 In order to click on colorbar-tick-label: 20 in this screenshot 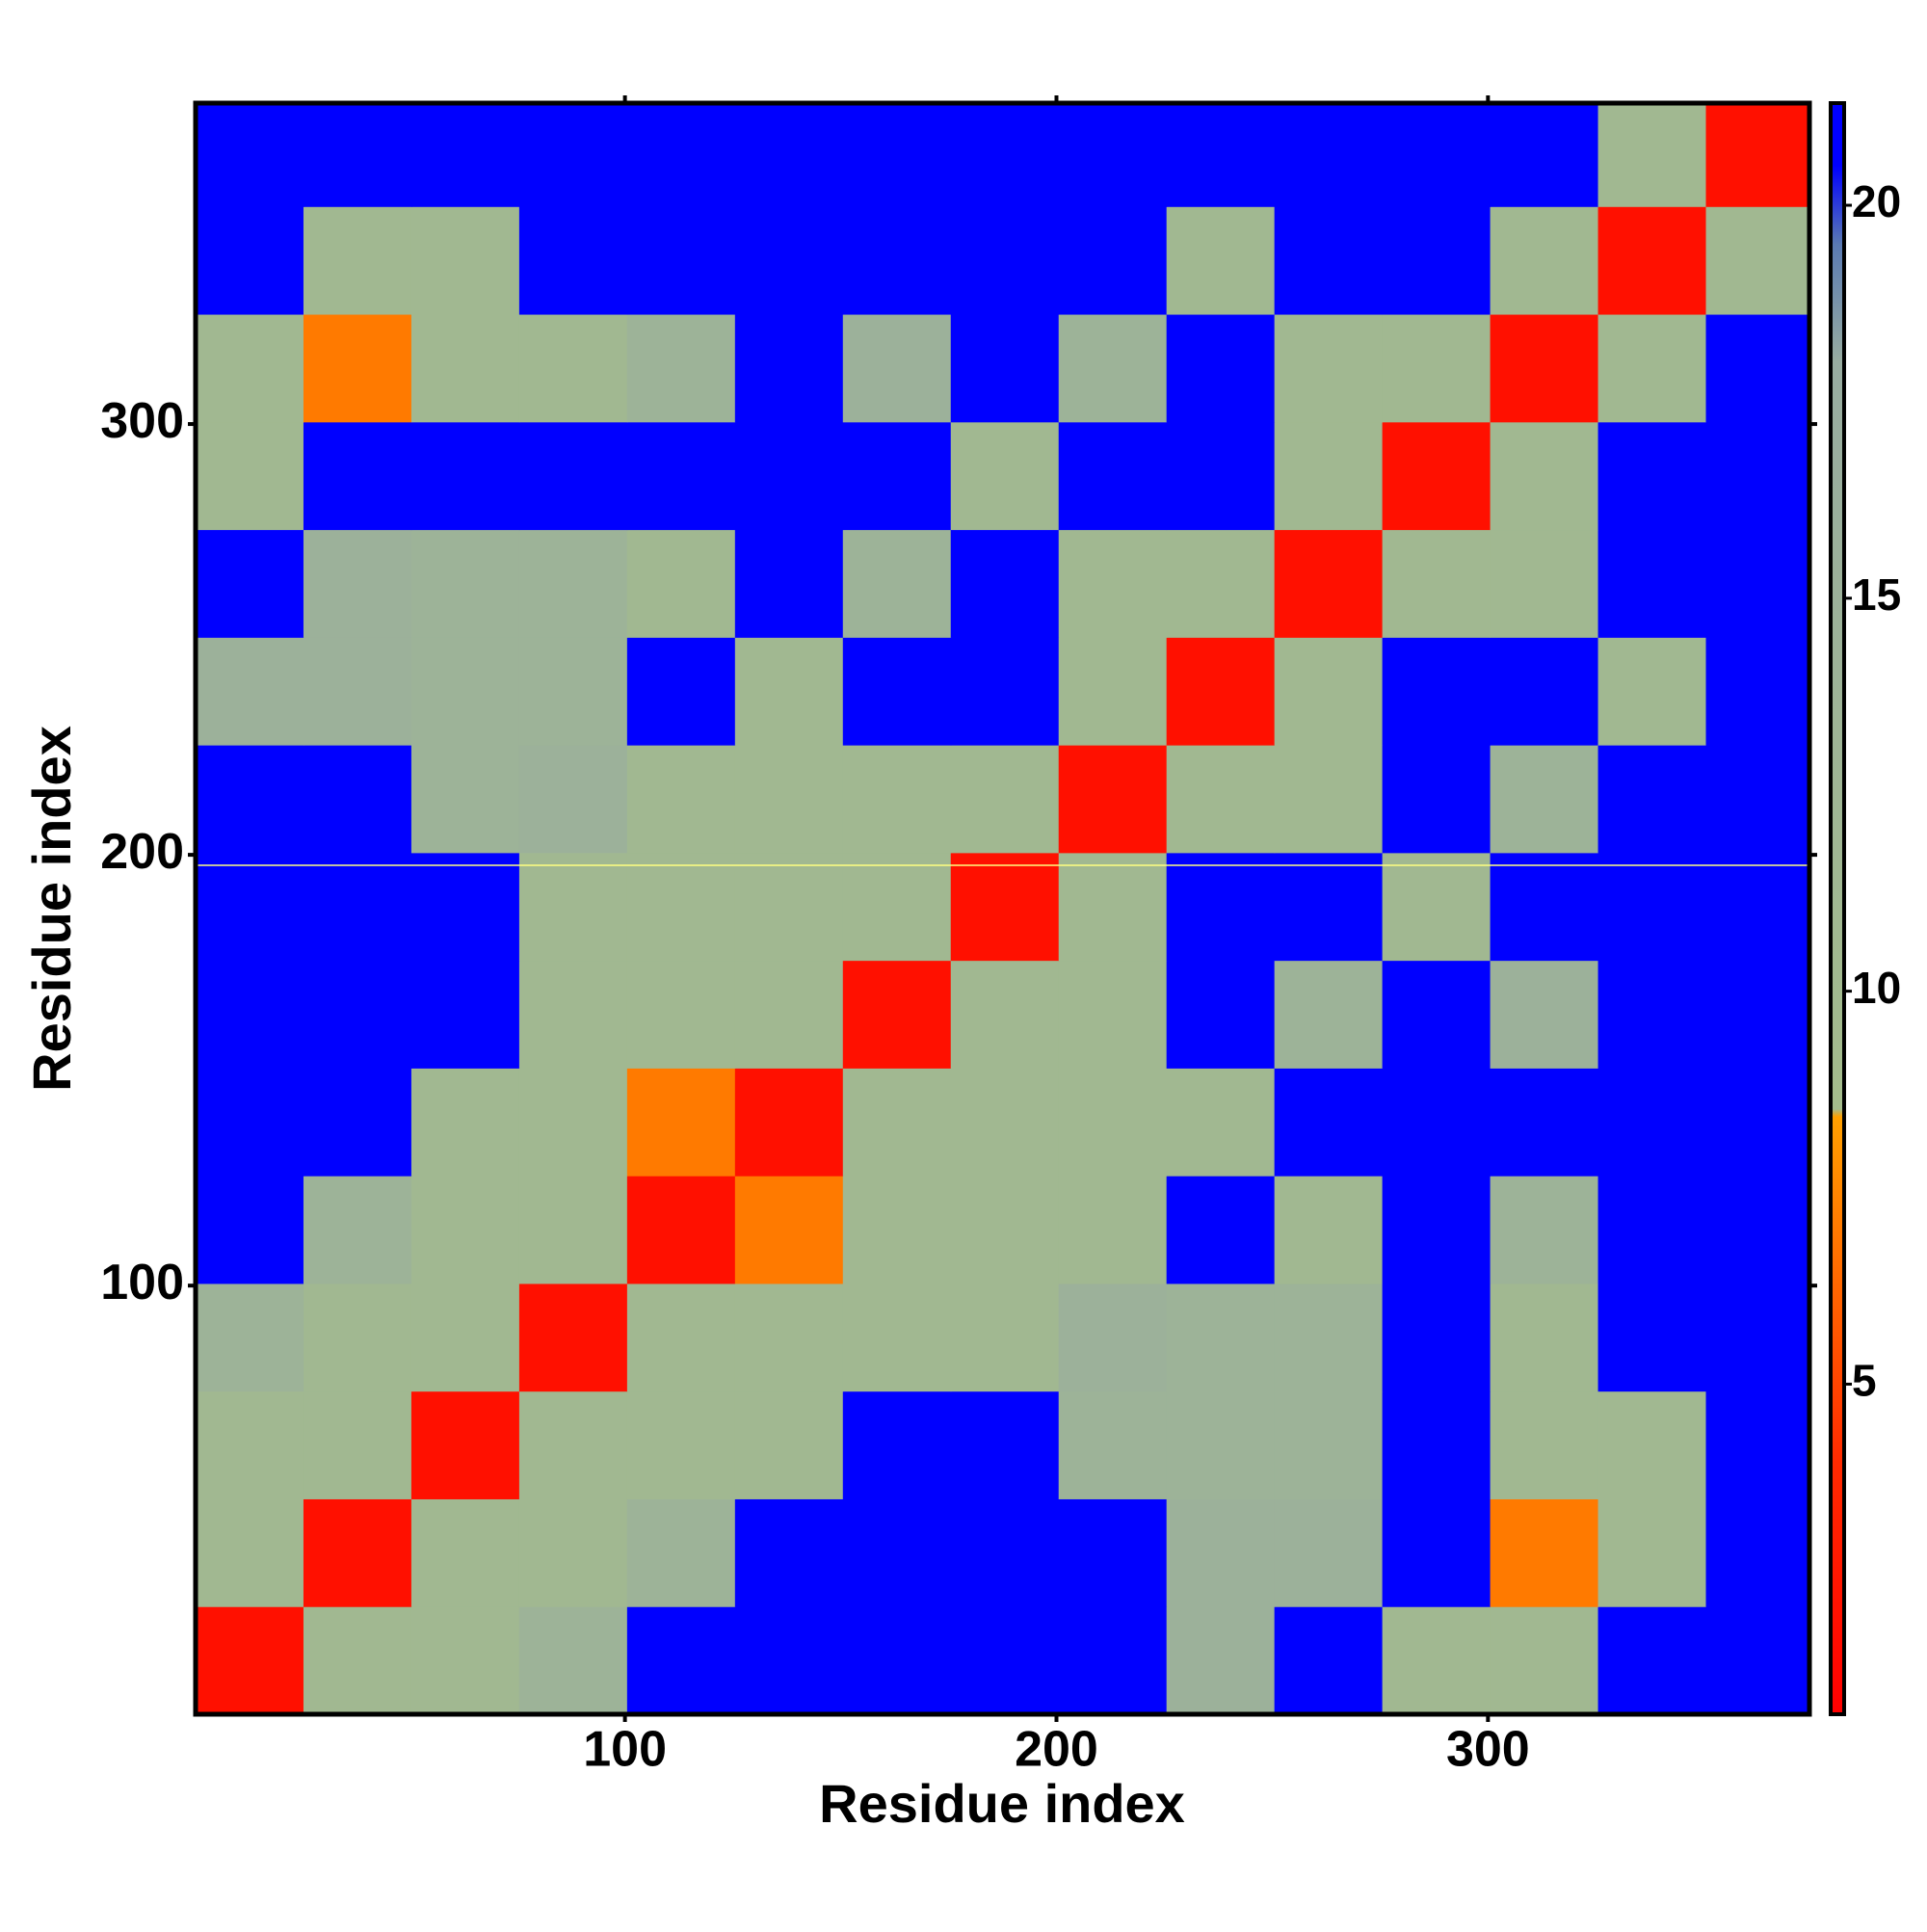, I will do `click(1876, 201)`.